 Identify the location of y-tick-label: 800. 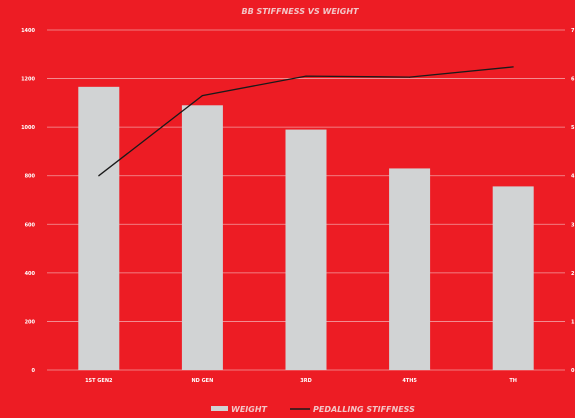
(30, 177).